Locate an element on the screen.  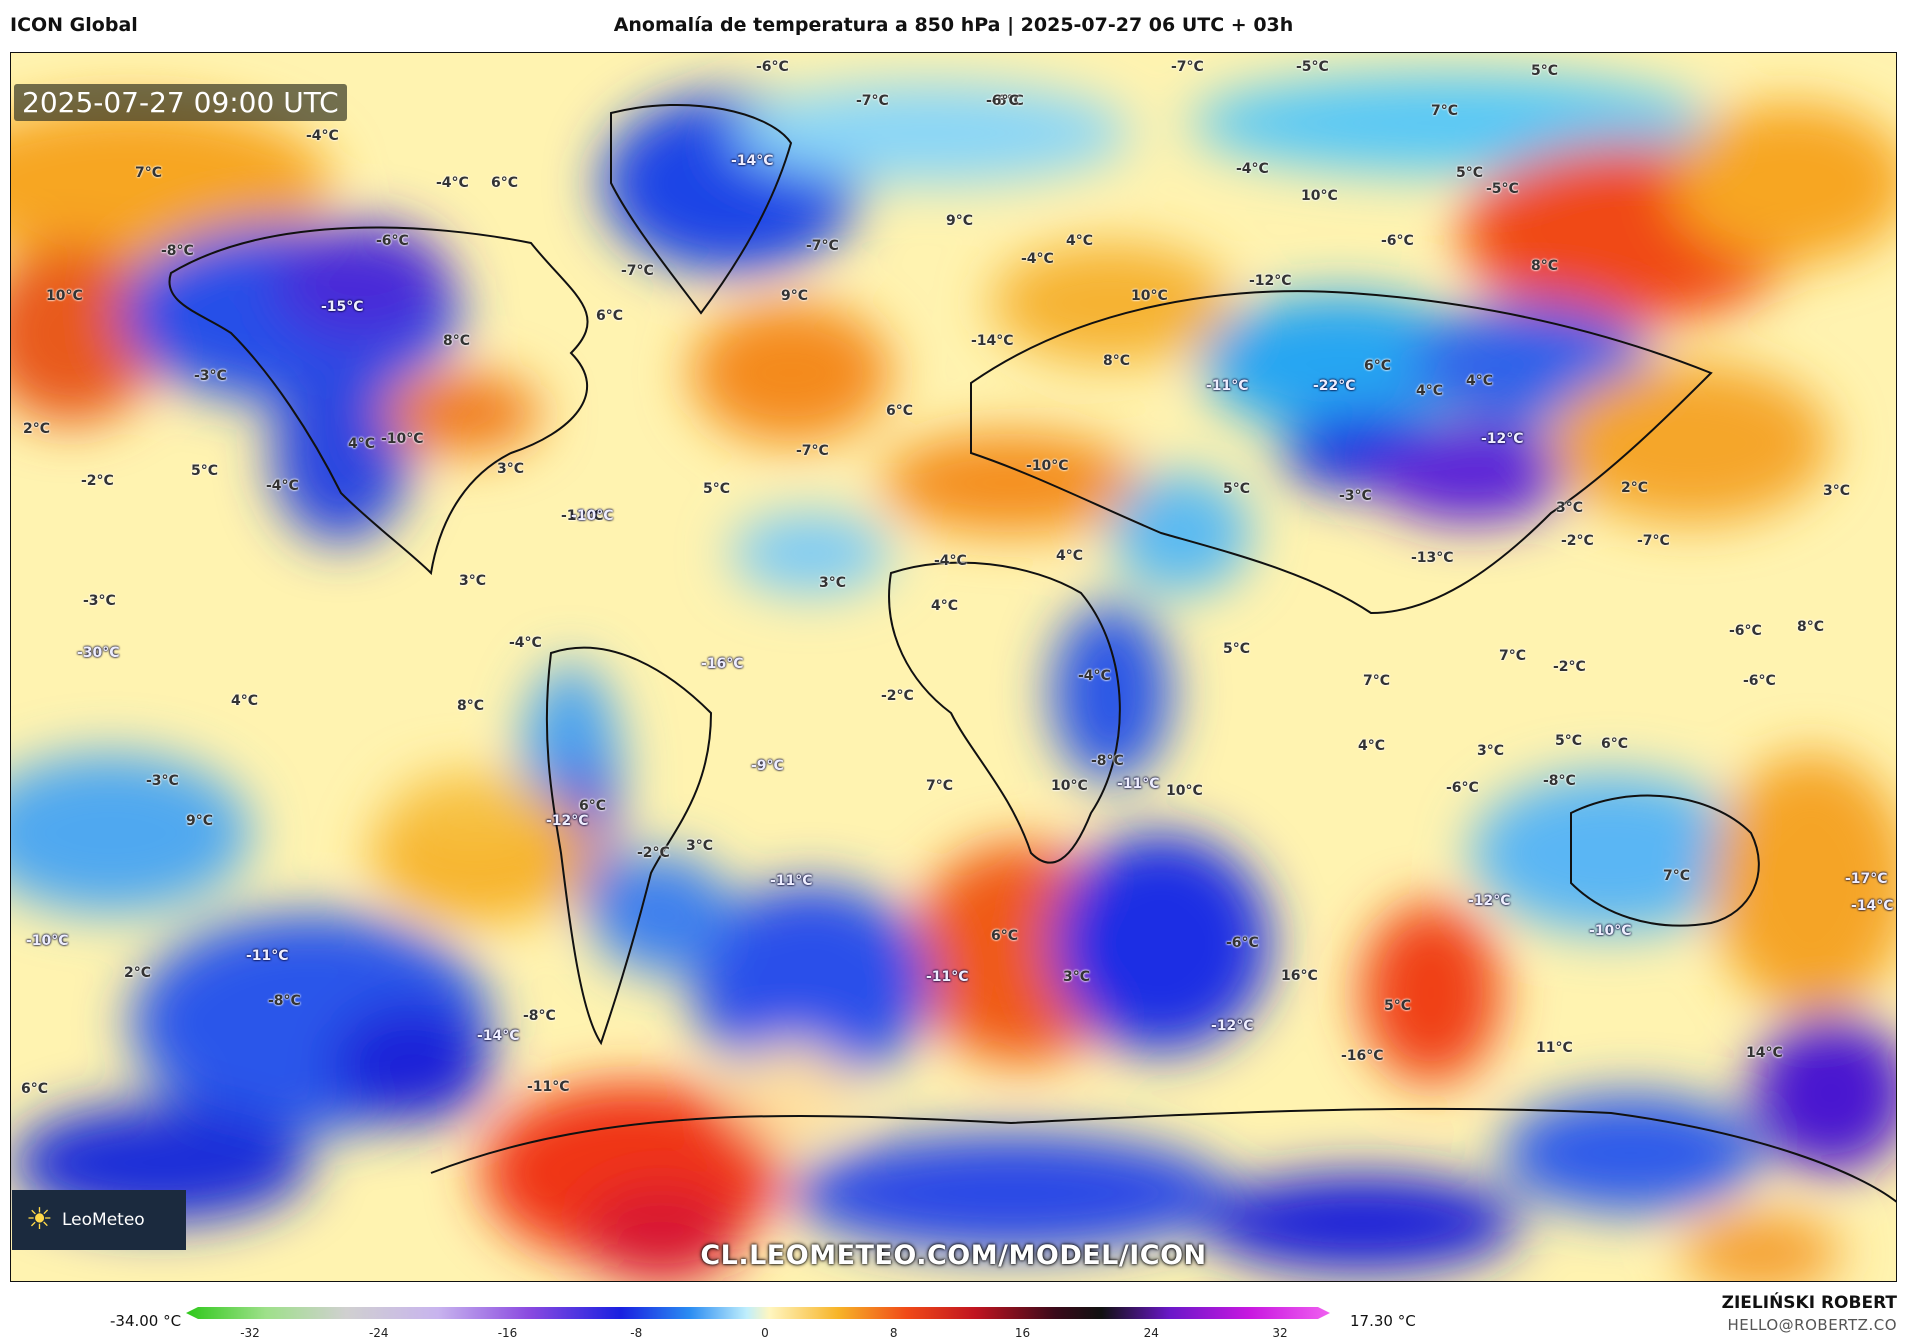
leometeo-logo: ☀ LeoMeteo is located at coordinates (99, 1220).